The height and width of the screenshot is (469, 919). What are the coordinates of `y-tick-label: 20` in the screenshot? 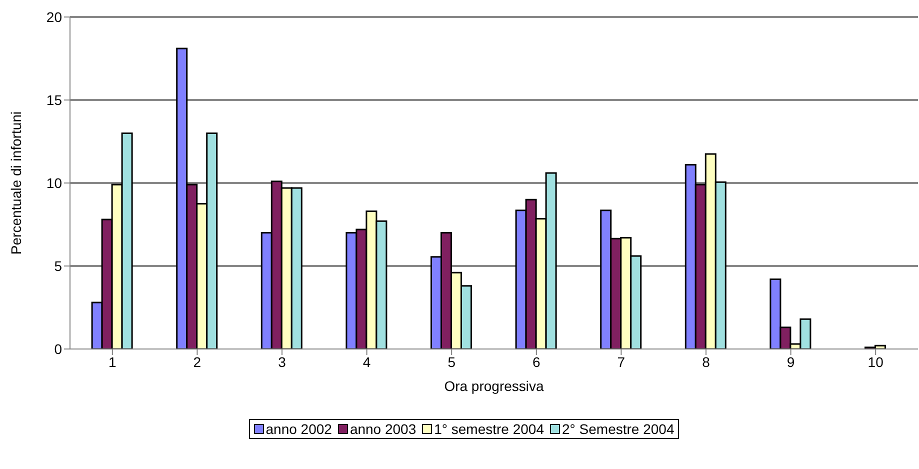 It's located at (54, 16).